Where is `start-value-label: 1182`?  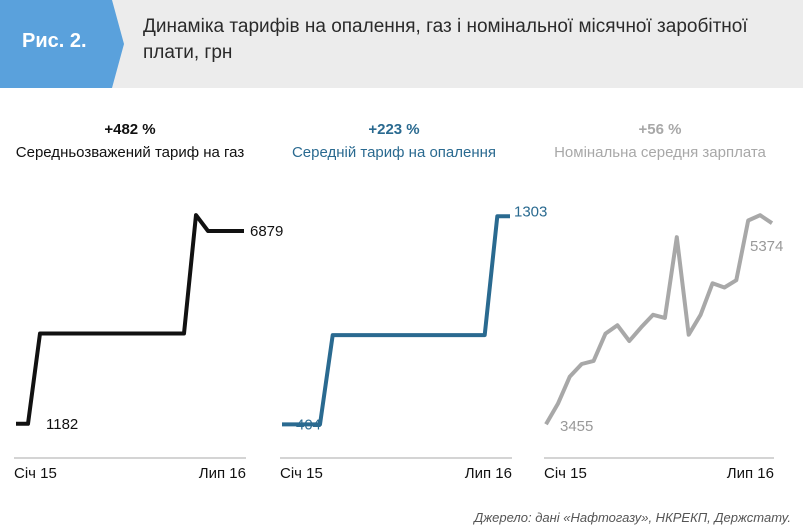 start-value-label: 1182 is located at coordinates (62, 424).